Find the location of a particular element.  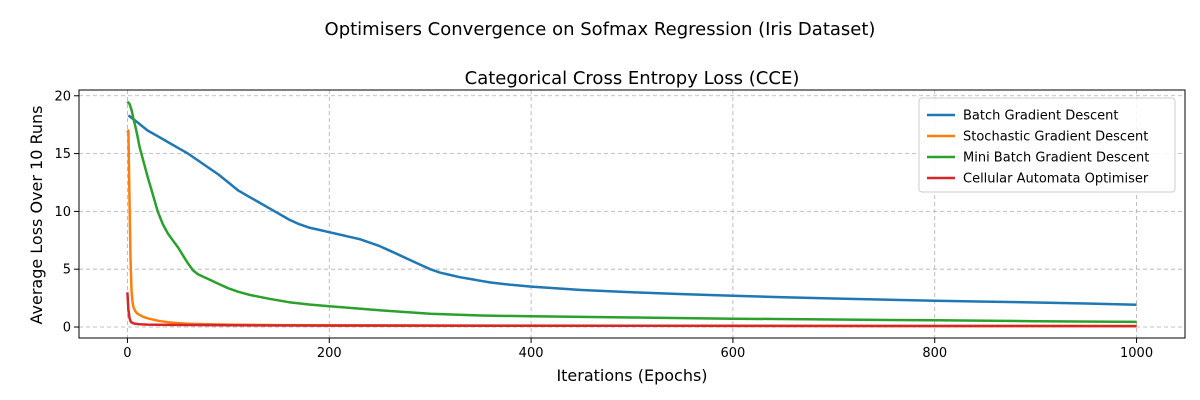

legend-label: Cellular Automata Optimiser is located at coordinates (1056, 179).